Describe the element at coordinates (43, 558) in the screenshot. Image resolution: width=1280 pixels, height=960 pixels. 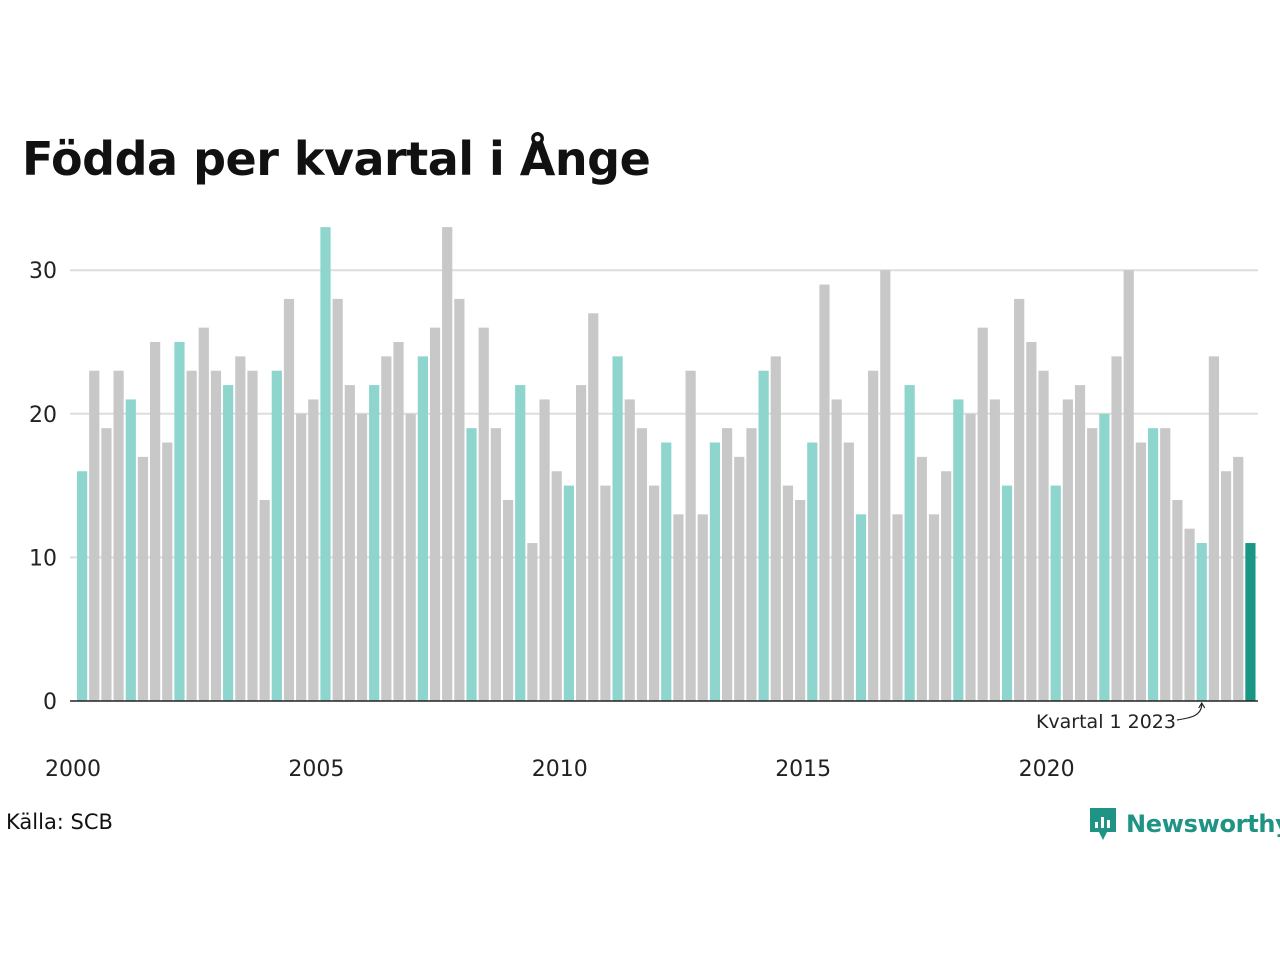
I see `y-tick-label: 10` at that location.